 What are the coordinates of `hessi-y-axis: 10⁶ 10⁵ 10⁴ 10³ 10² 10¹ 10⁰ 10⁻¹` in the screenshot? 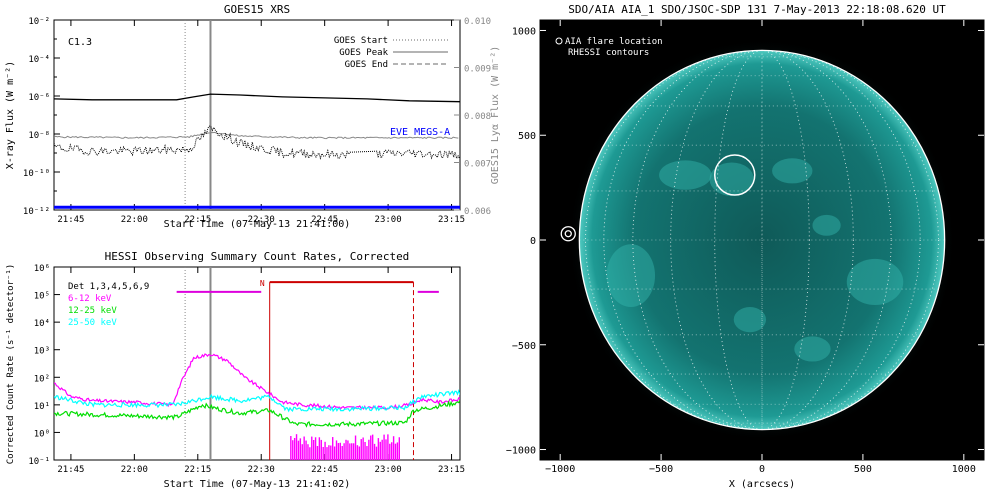 It's located at (44, 365).